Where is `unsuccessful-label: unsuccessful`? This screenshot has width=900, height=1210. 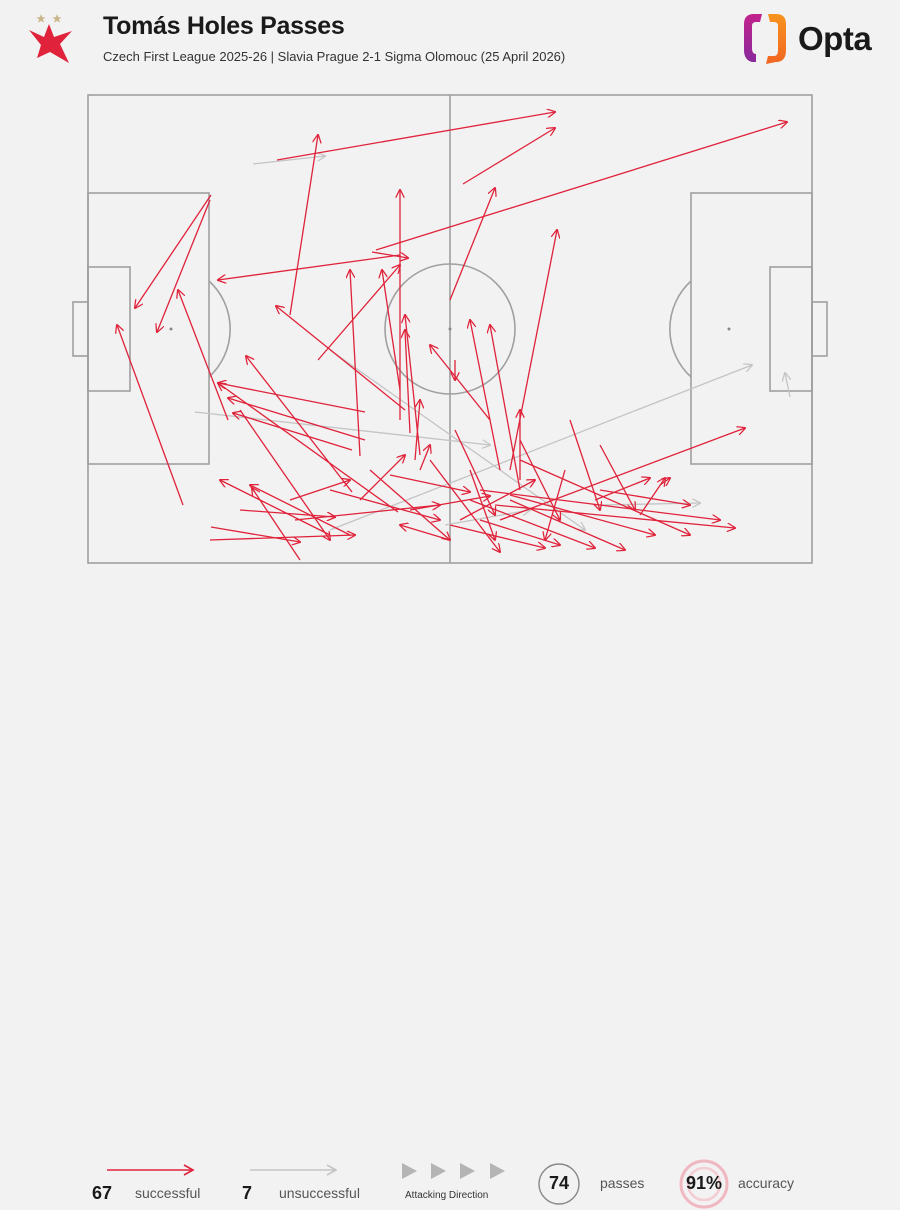 unsuccessful-label: unsuccessful is located at coordinates (319, 1193).